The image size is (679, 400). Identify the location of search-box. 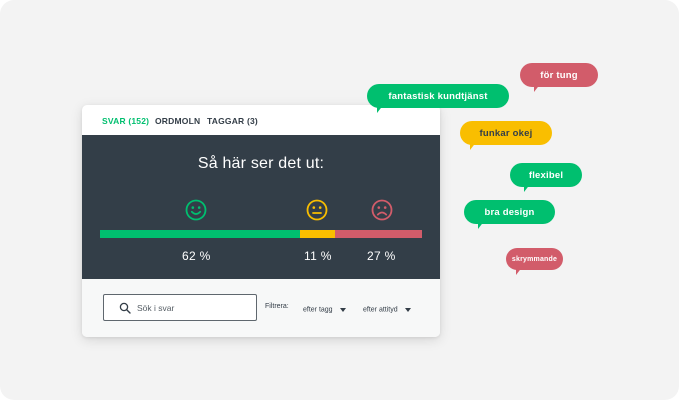
(180, 307).